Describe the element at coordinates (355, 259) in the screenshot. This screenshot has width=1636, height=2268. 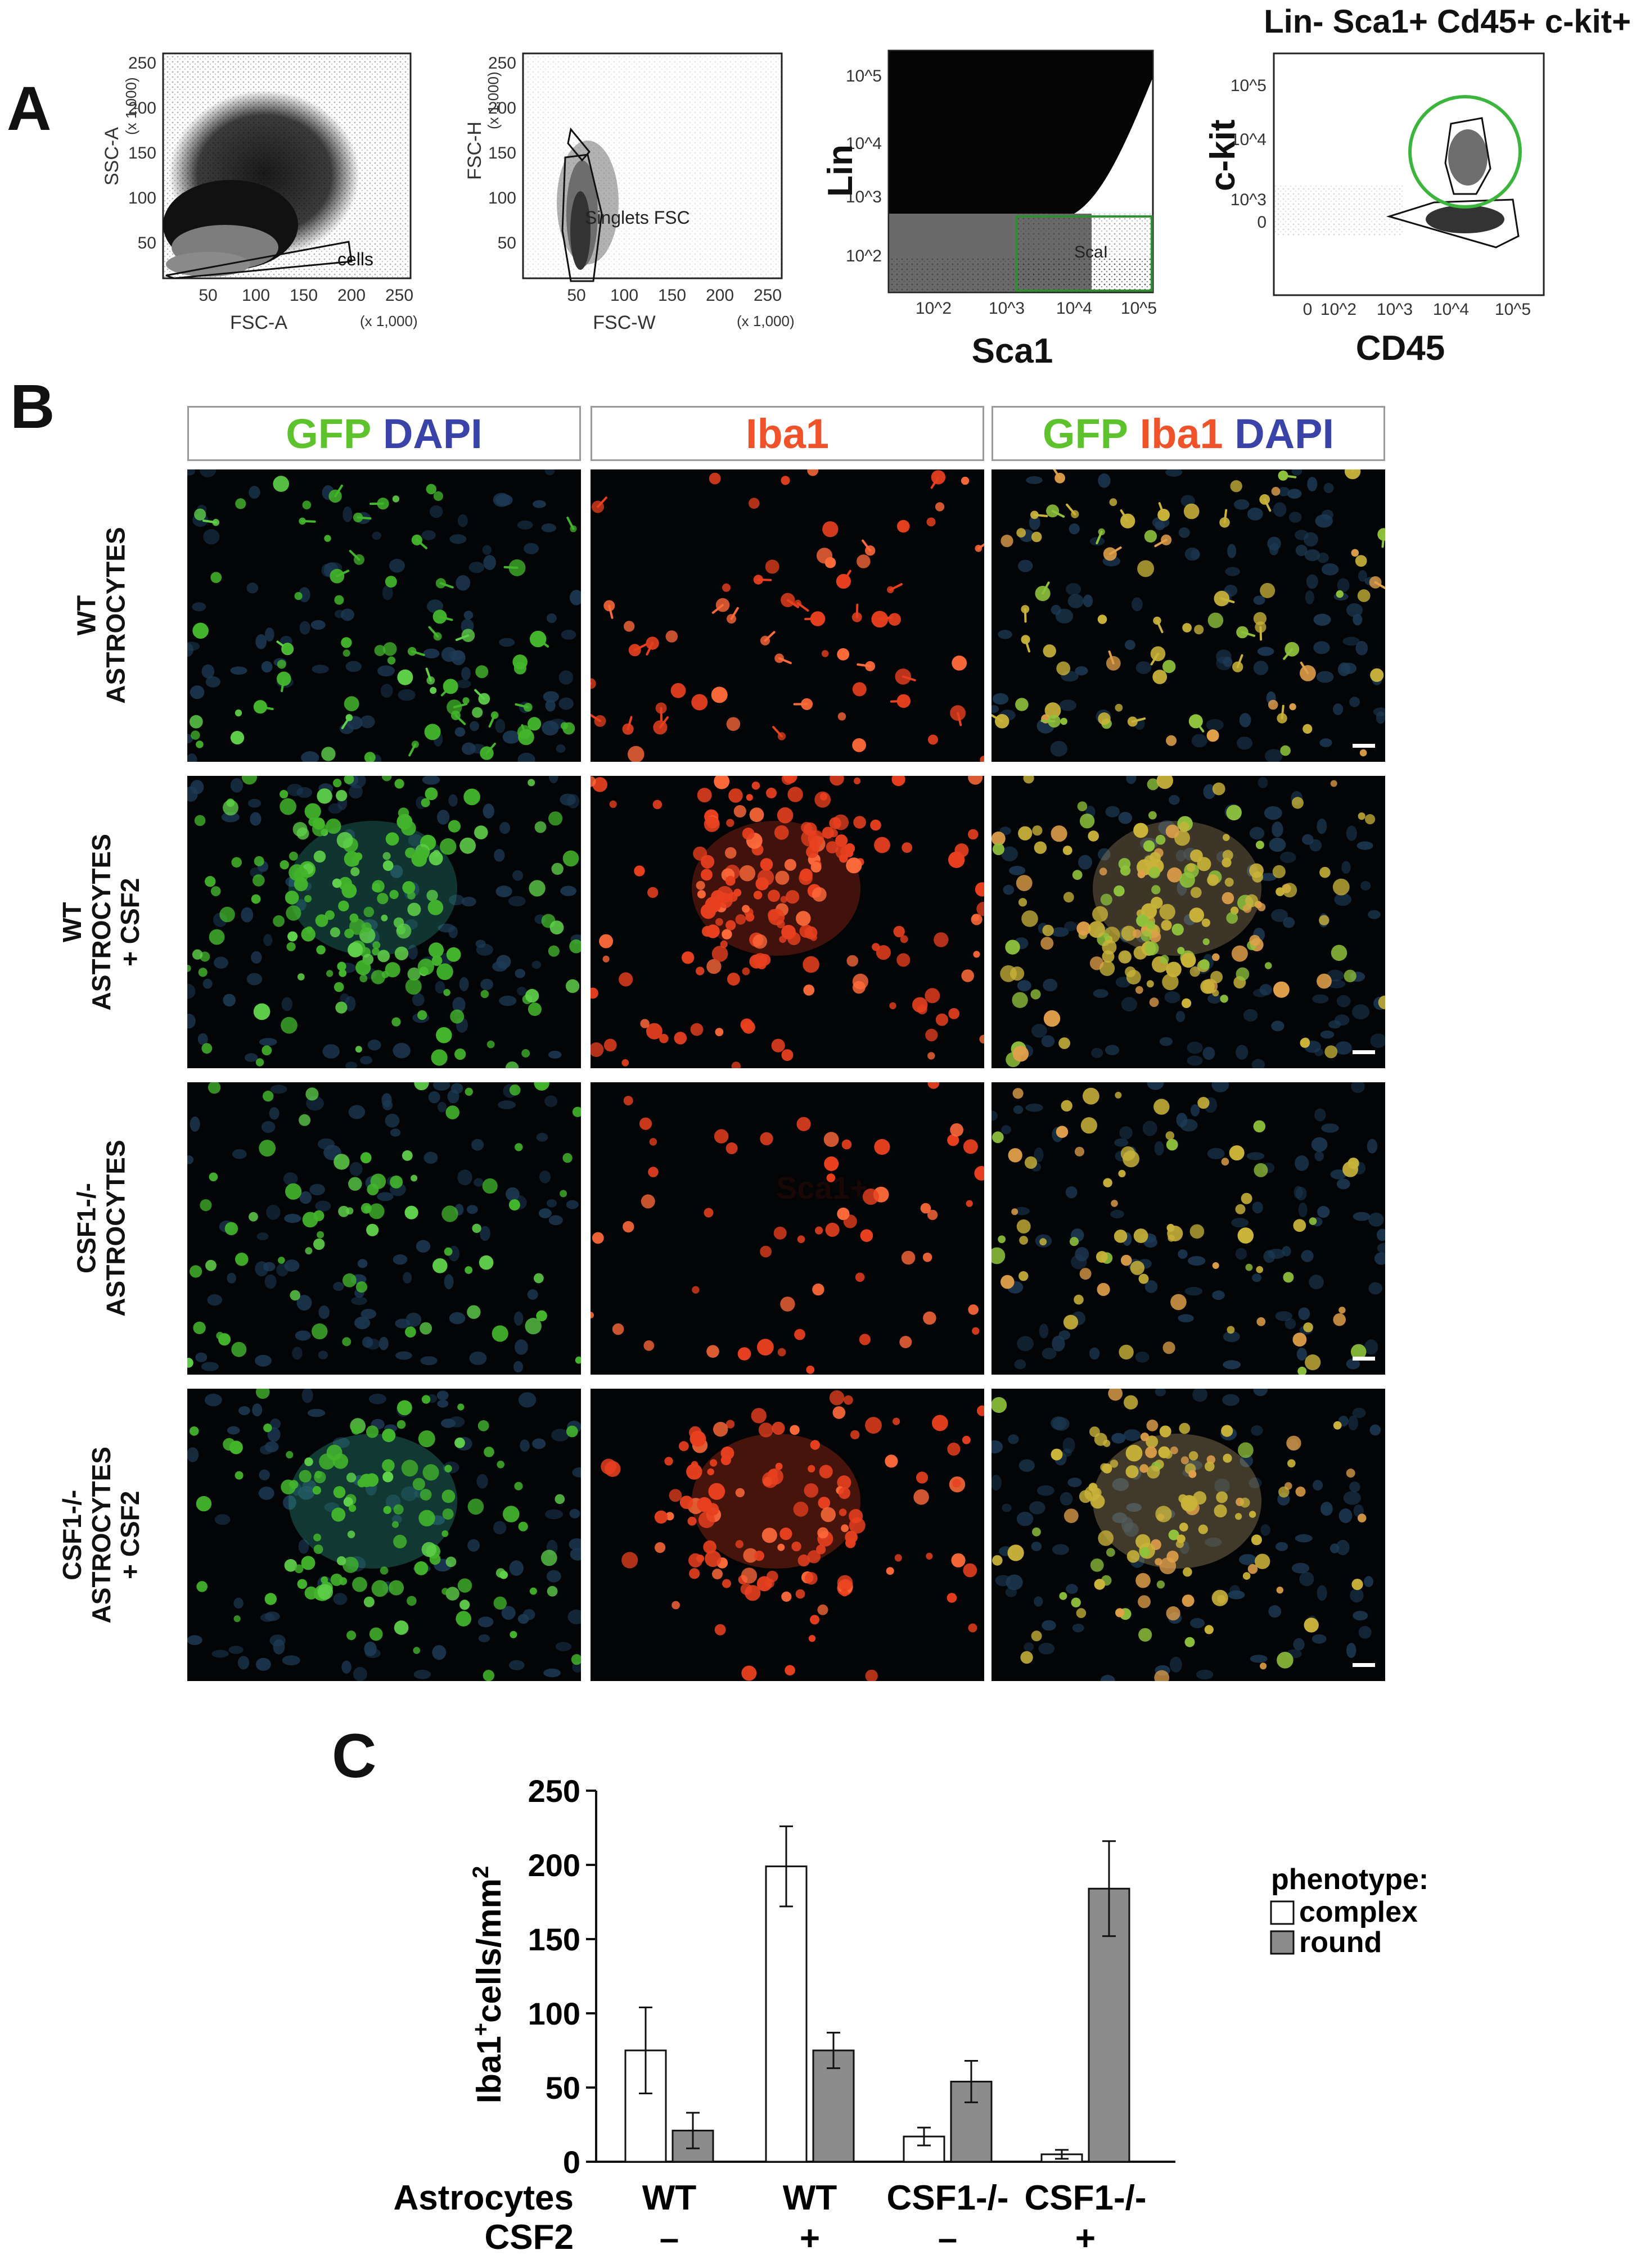
I see `gate-label: cells` at that location.